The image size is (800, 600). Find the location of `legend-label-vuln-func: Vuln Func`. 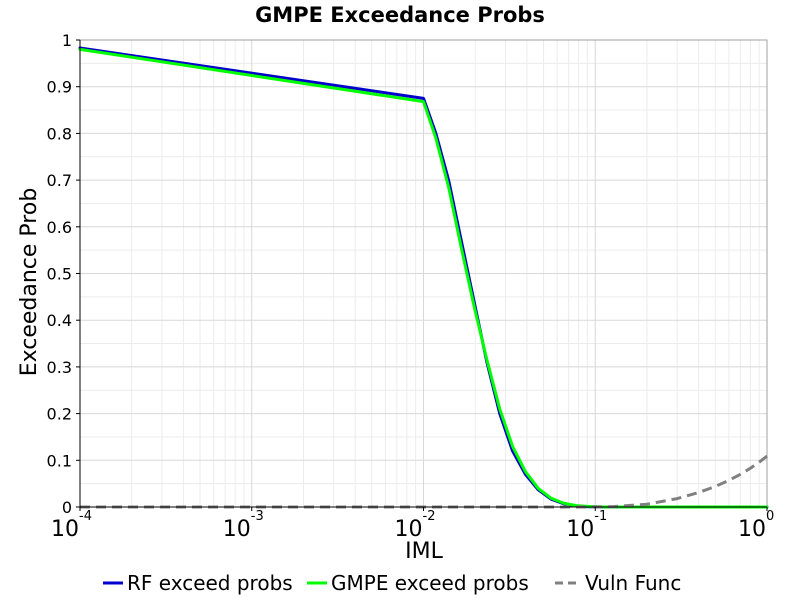

legend-label-vuln-func: Vuln Func is located at coordinates (633, 583).